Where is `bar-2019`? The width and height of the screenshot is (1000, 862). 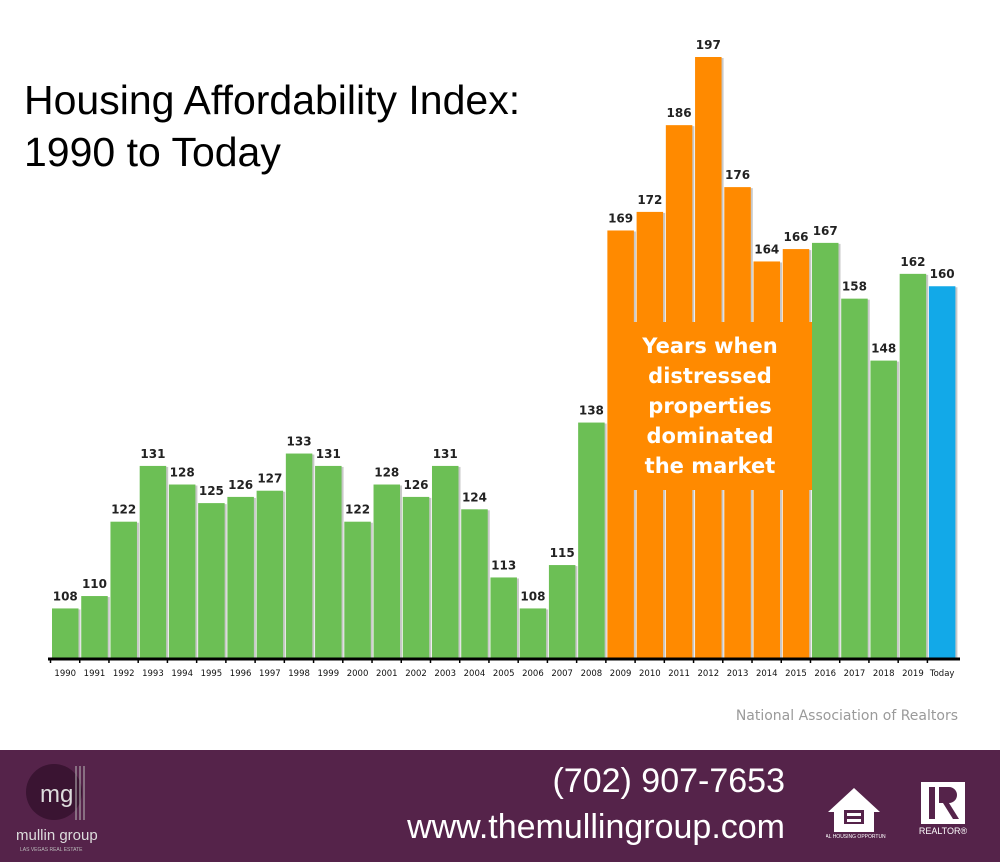 bar-2019 is located at coordinates (913, 465).